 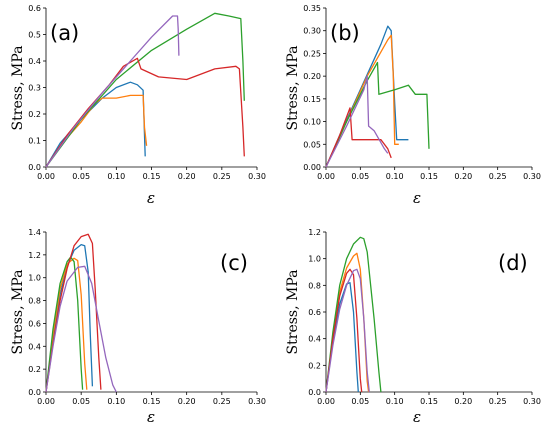 What do you see at coordinates (34, 255) in the screenshot?
I see `y-tick-label-c: 1.2` at bounding box center [34, 255].